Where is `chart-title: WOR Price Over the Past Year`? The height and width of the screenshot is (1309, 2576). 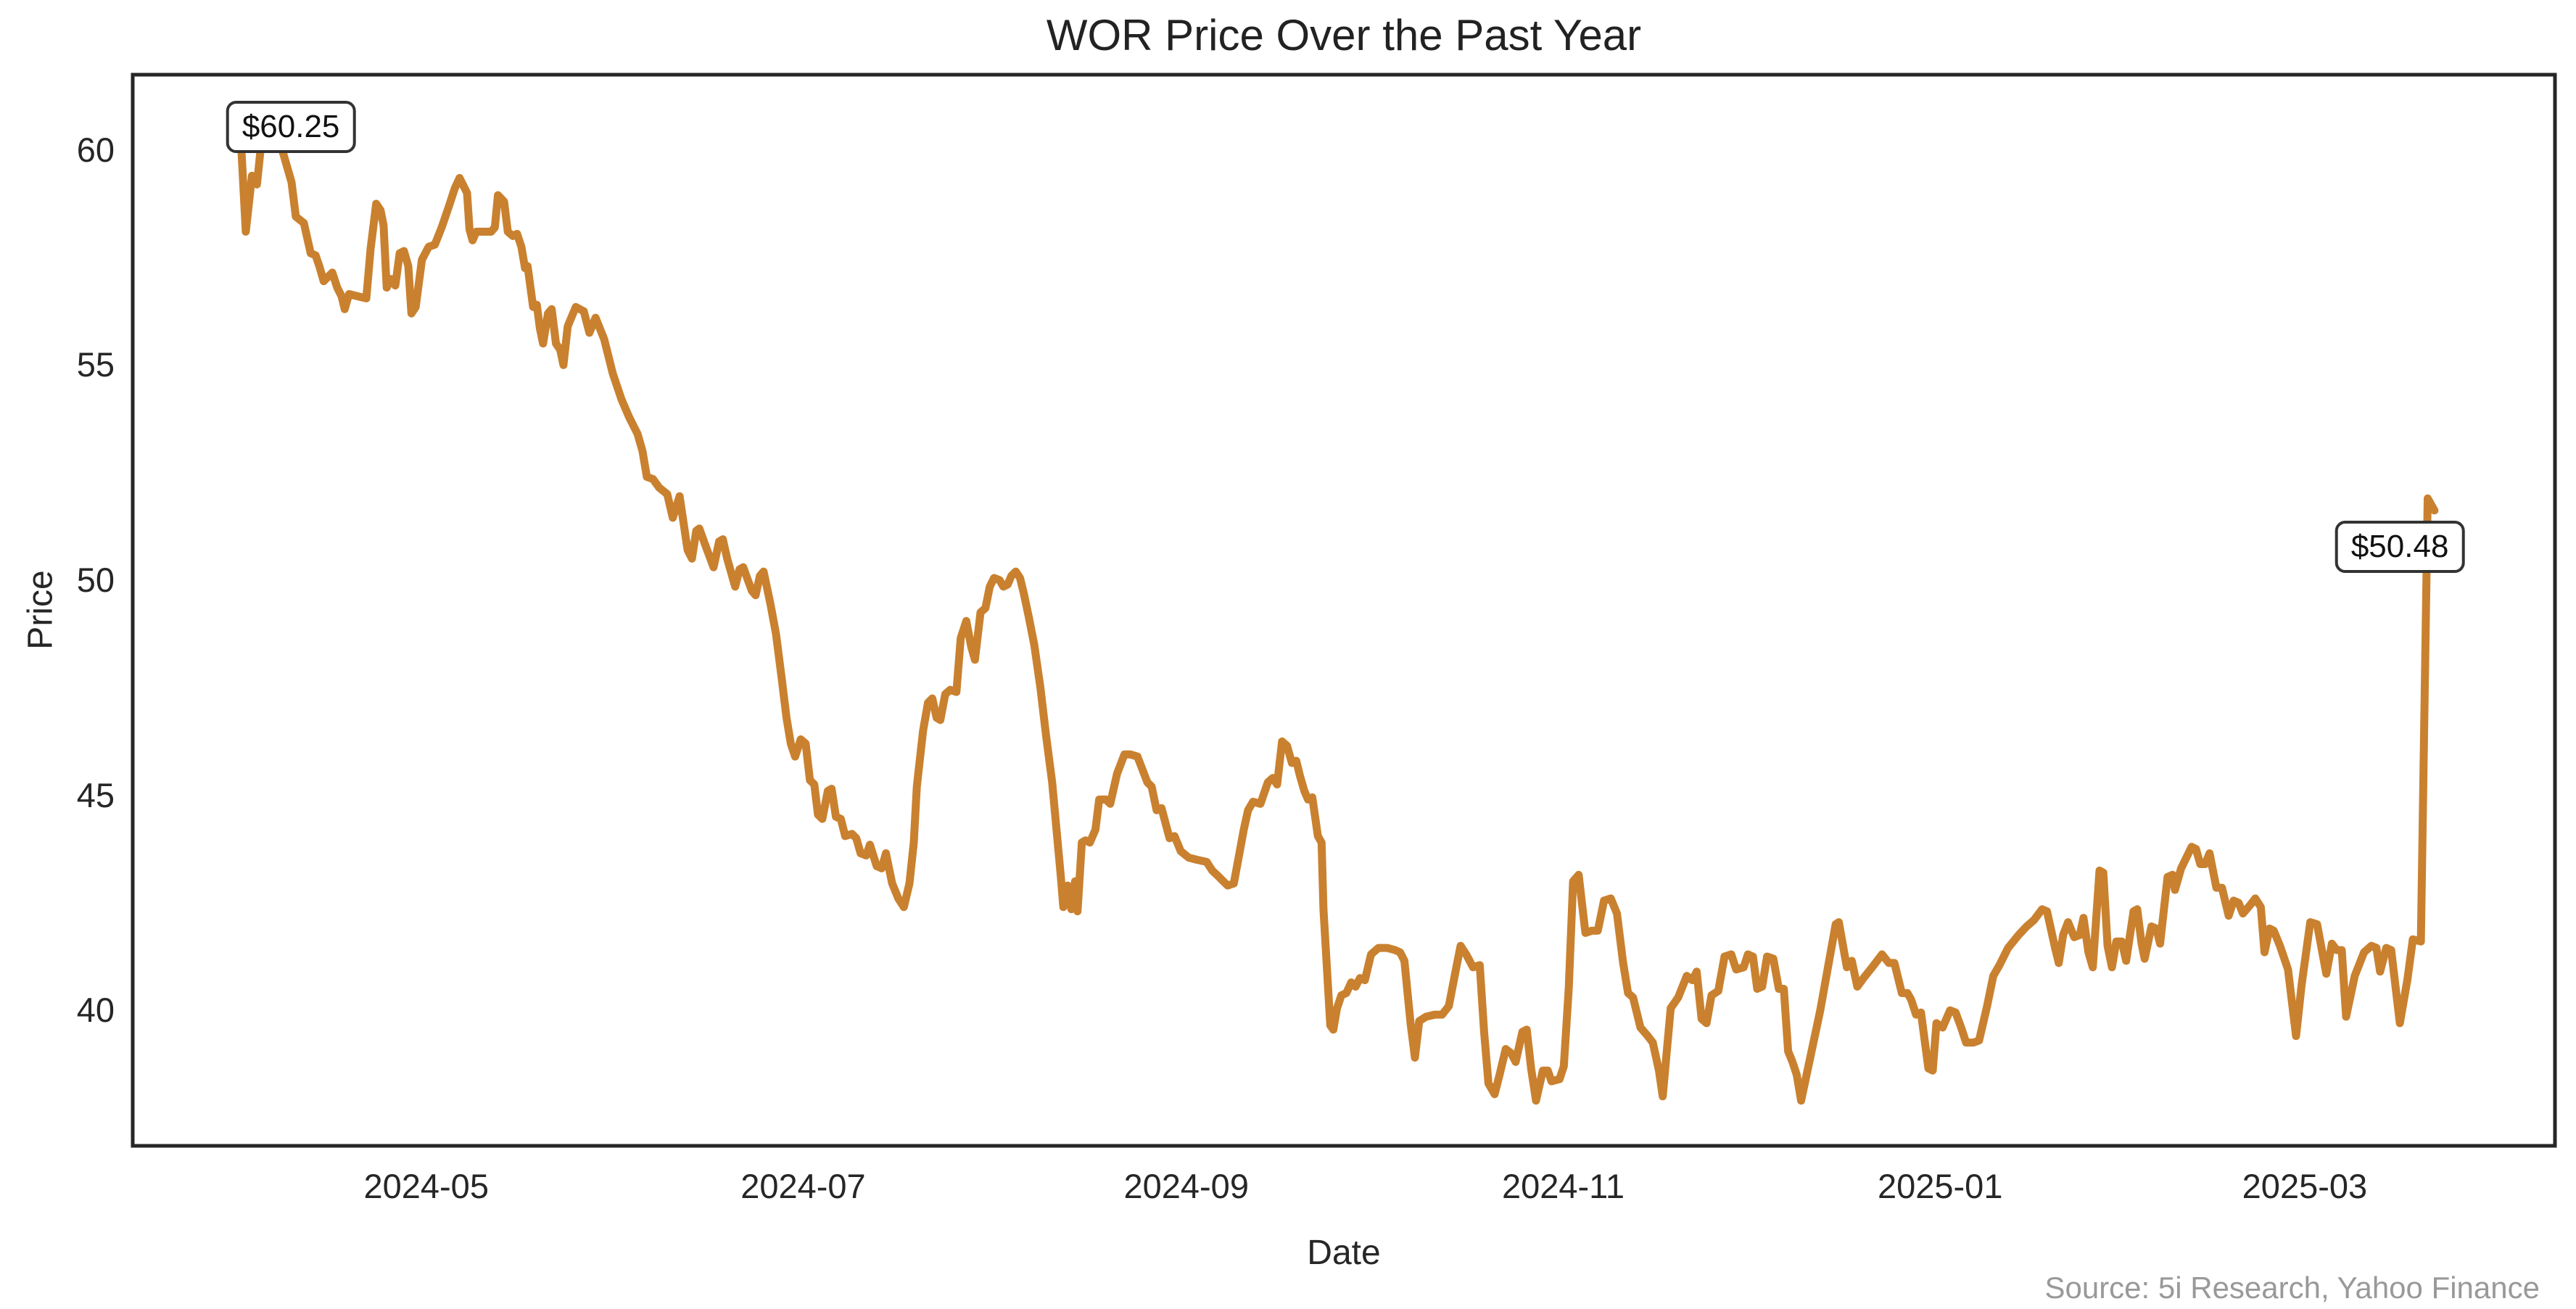
chart-title: WOR Price Over the Past Year is located at coordinates (1344, 35).